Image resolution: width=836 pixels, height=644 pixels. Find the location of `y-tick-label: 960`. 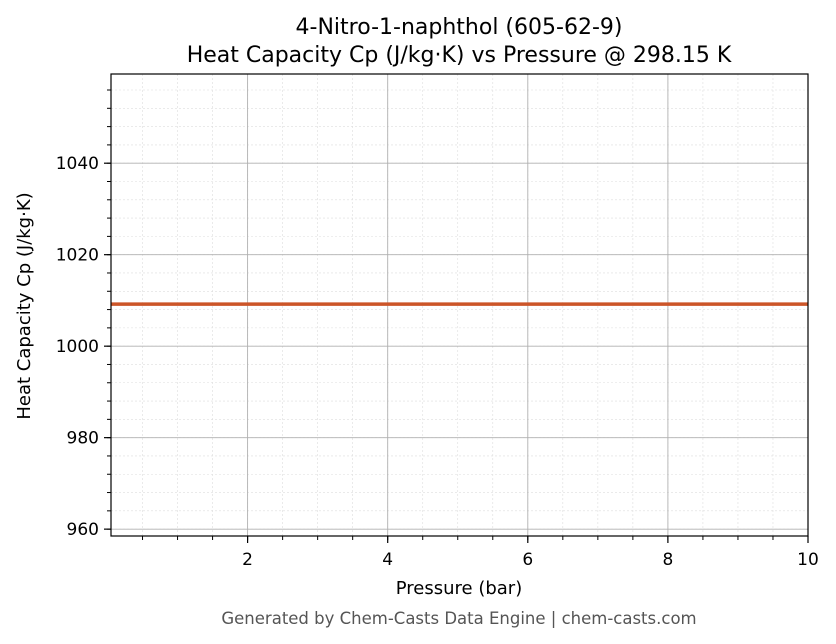

y-tick-label: 960 is located at coordinates (83, 530).